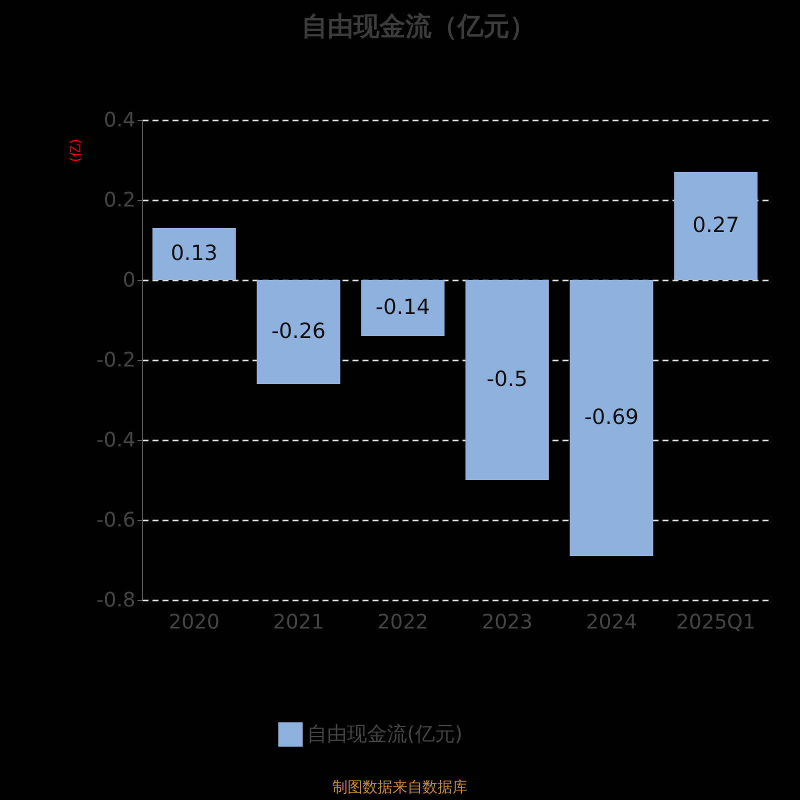  Describe the element at coordinates (116, 440) in the screenshot. I see `y-tick-label: -0.4` at that location.